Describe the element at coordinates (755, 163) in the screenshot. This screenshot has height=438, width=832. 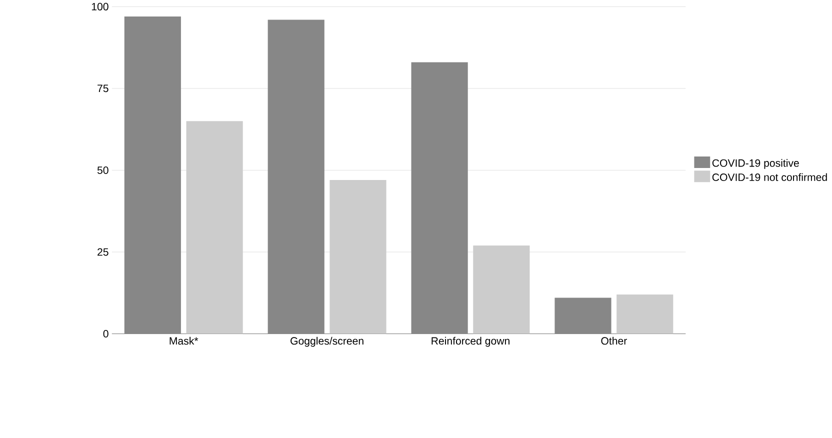
I see `legend-label: COVID-19 positive` at that location.